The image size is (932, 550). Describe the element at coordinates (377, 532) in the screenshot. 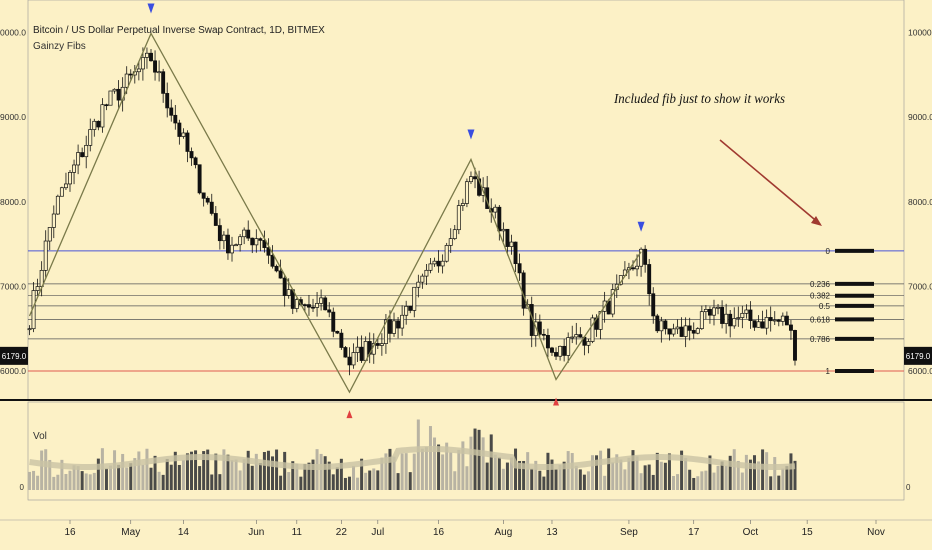

I see `x-tick-label: Jul` at that location.